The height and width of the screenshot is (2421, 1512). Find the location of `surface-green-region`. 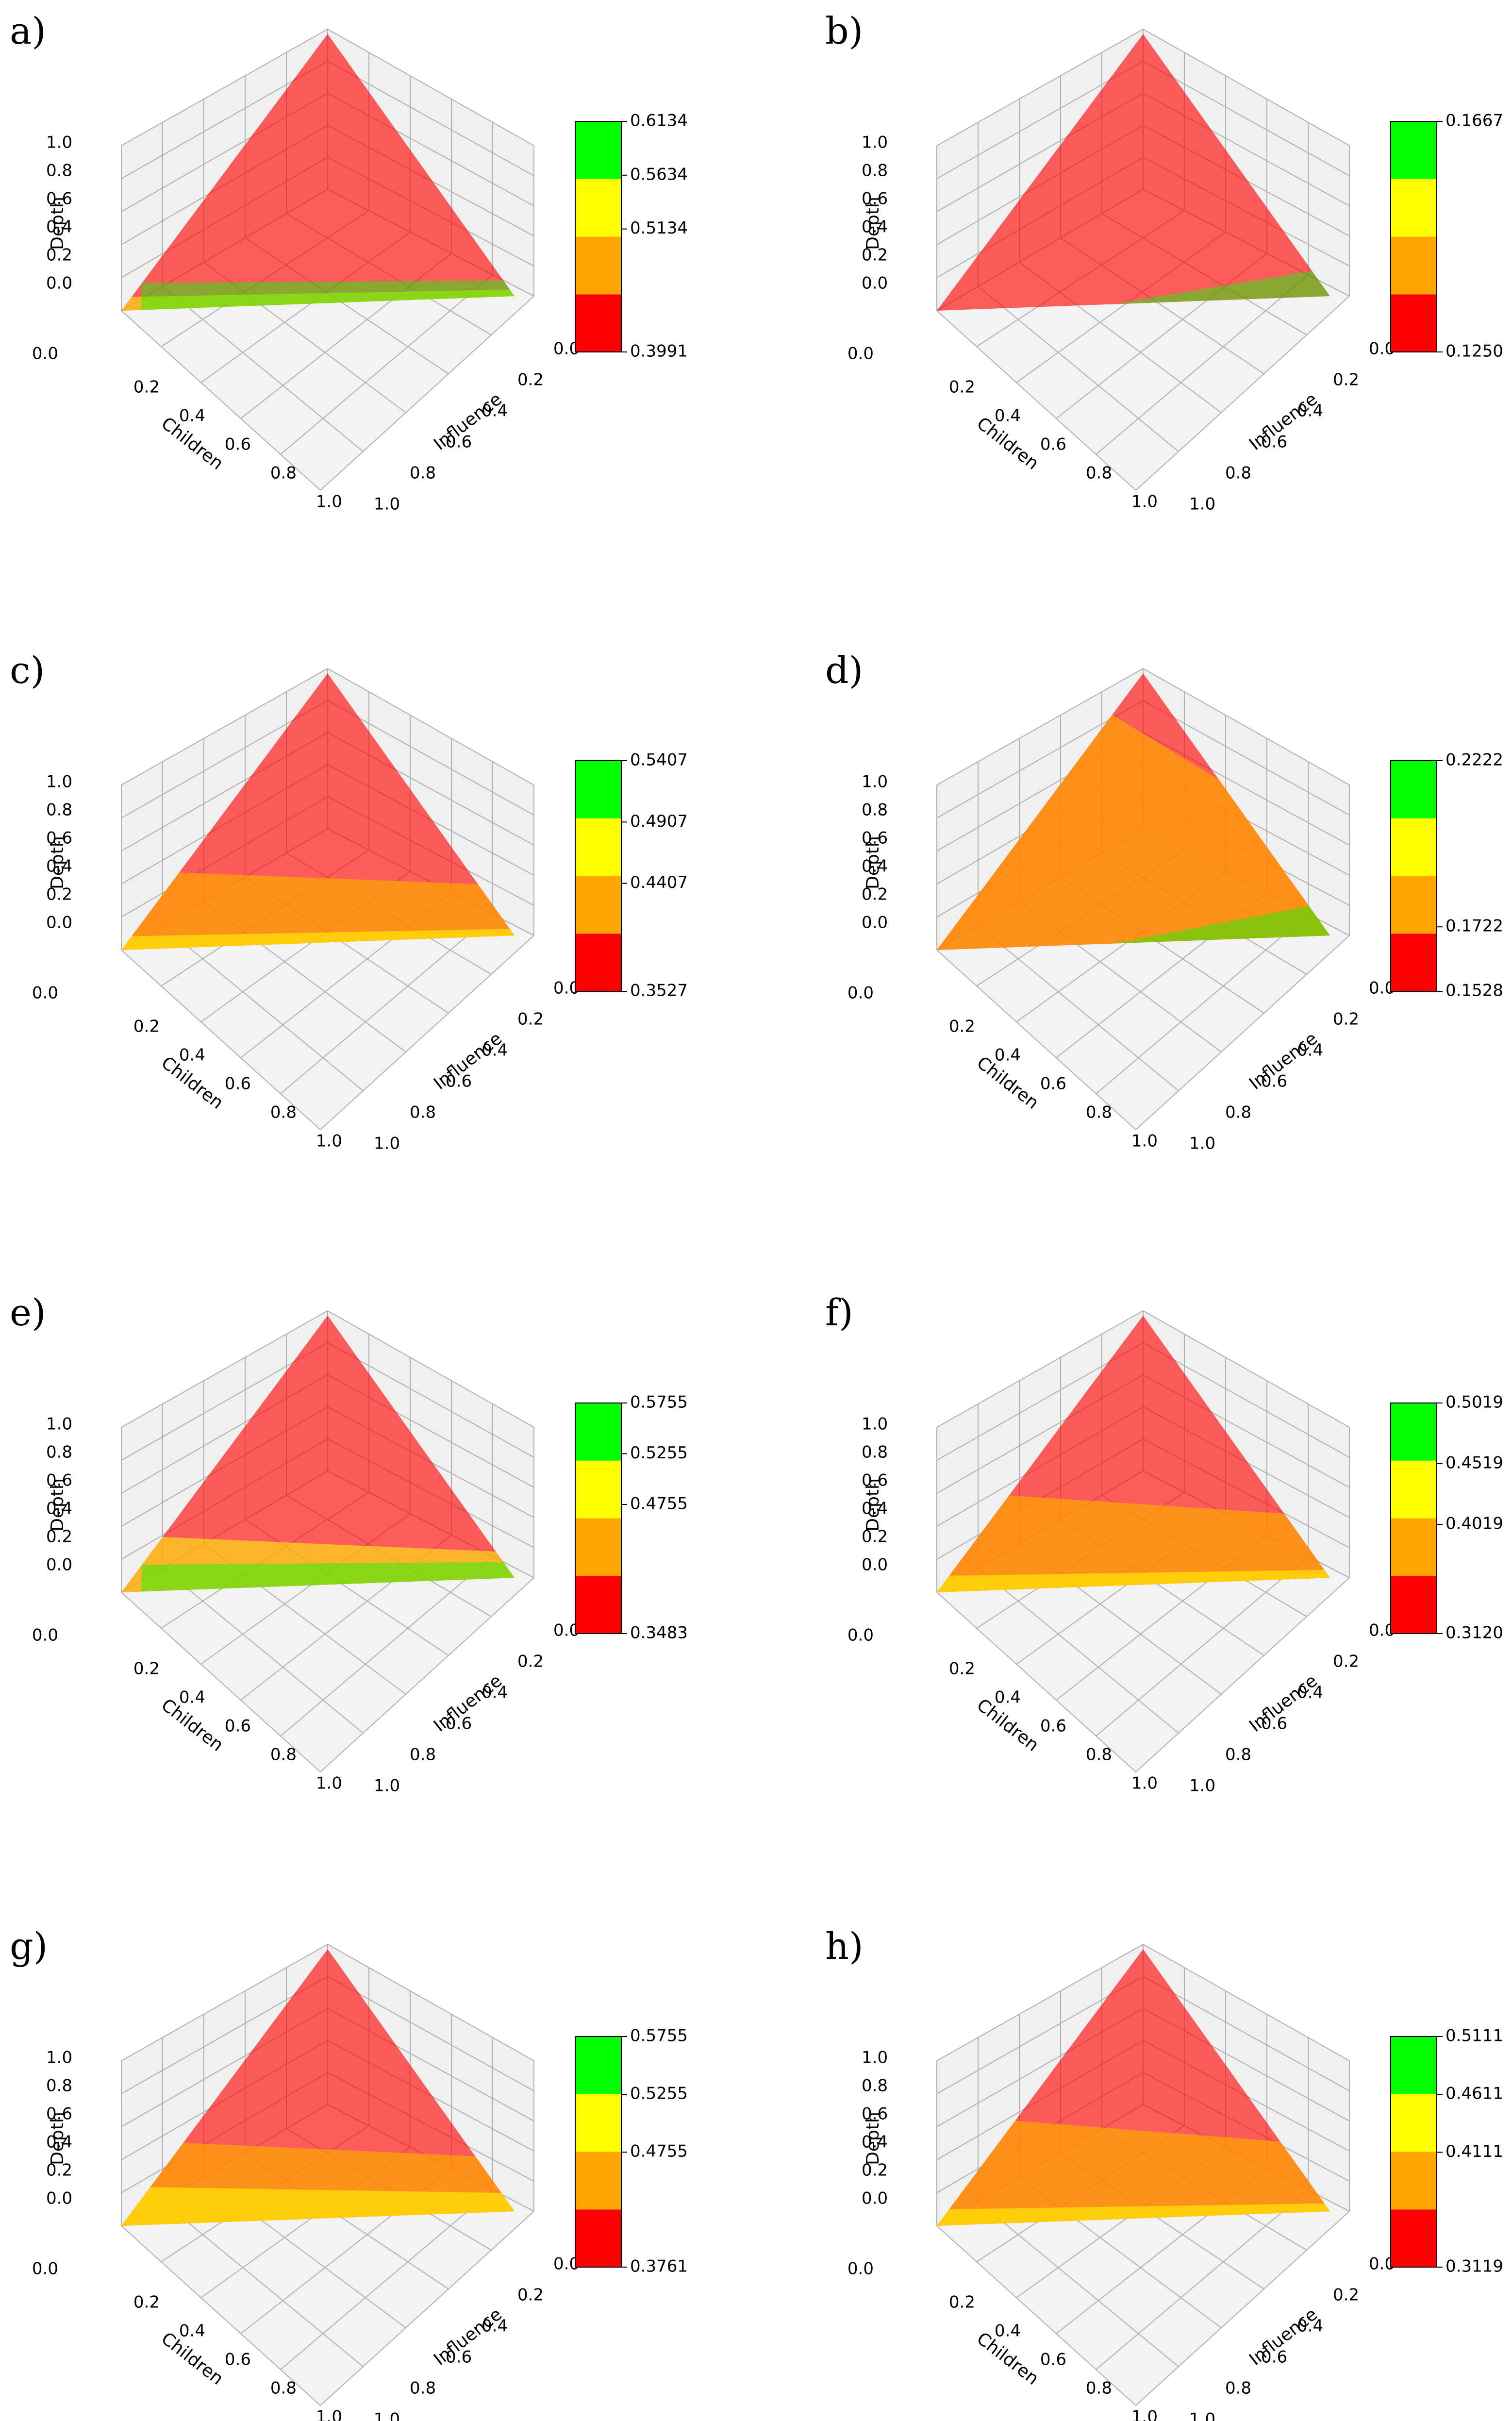

surface-green-region is located at coordinates (328, 1577).